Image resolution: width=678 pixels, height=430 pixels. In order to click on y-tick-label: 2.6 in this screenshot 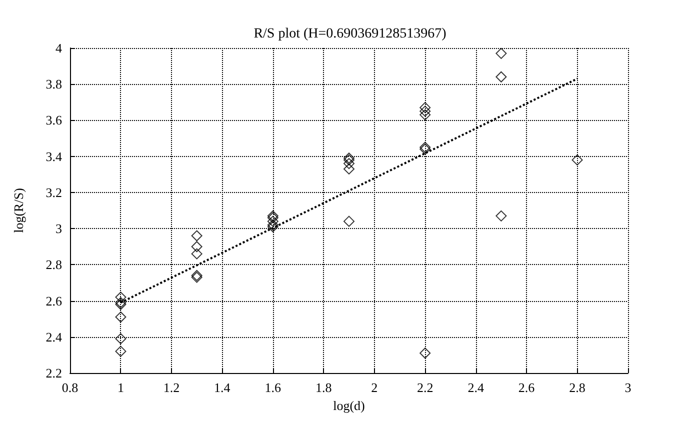, I will do `click(54, 300)`.